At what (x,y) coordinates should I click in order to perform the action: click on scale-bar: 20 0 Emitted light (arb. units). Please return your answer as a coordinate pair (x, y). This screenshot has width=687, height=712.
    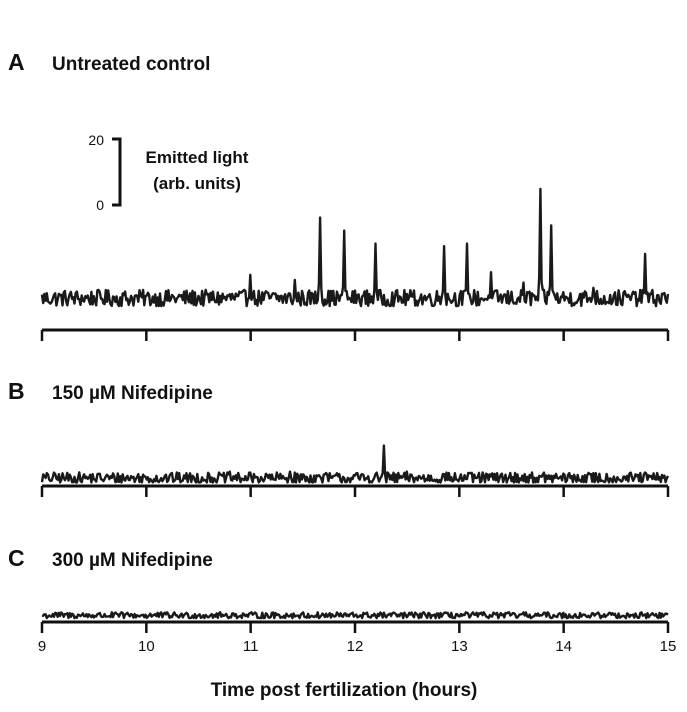
    Looking at the image, I should click on (168, 172).